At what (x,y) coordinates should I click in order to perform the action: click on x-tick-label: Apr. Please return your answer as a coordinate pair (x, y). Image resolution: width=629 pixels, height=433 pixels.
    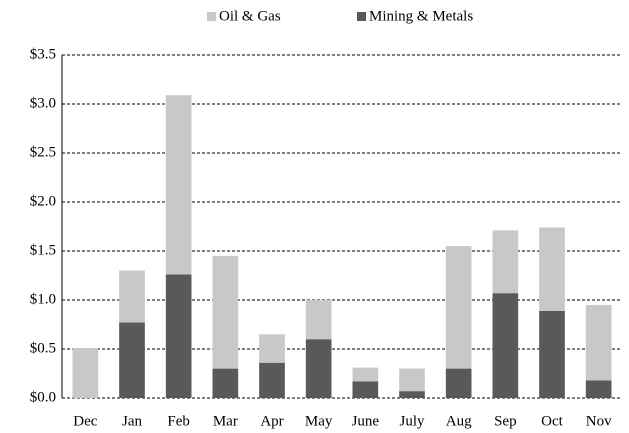
    Looking at the image, I should click on (271, 421).